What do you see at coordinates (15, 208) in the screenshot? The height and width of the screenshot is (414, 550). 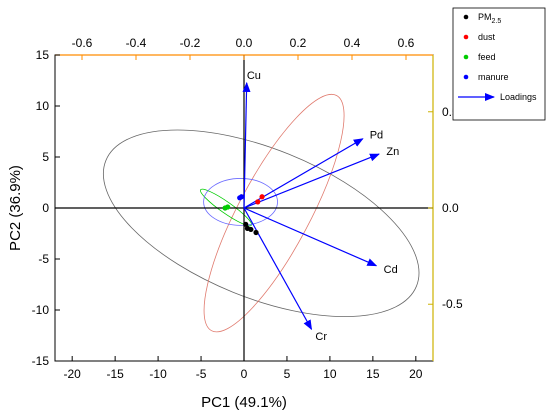 I see `y-axis-label: PC2 (36.9%)` at bounding box center [15, 208].